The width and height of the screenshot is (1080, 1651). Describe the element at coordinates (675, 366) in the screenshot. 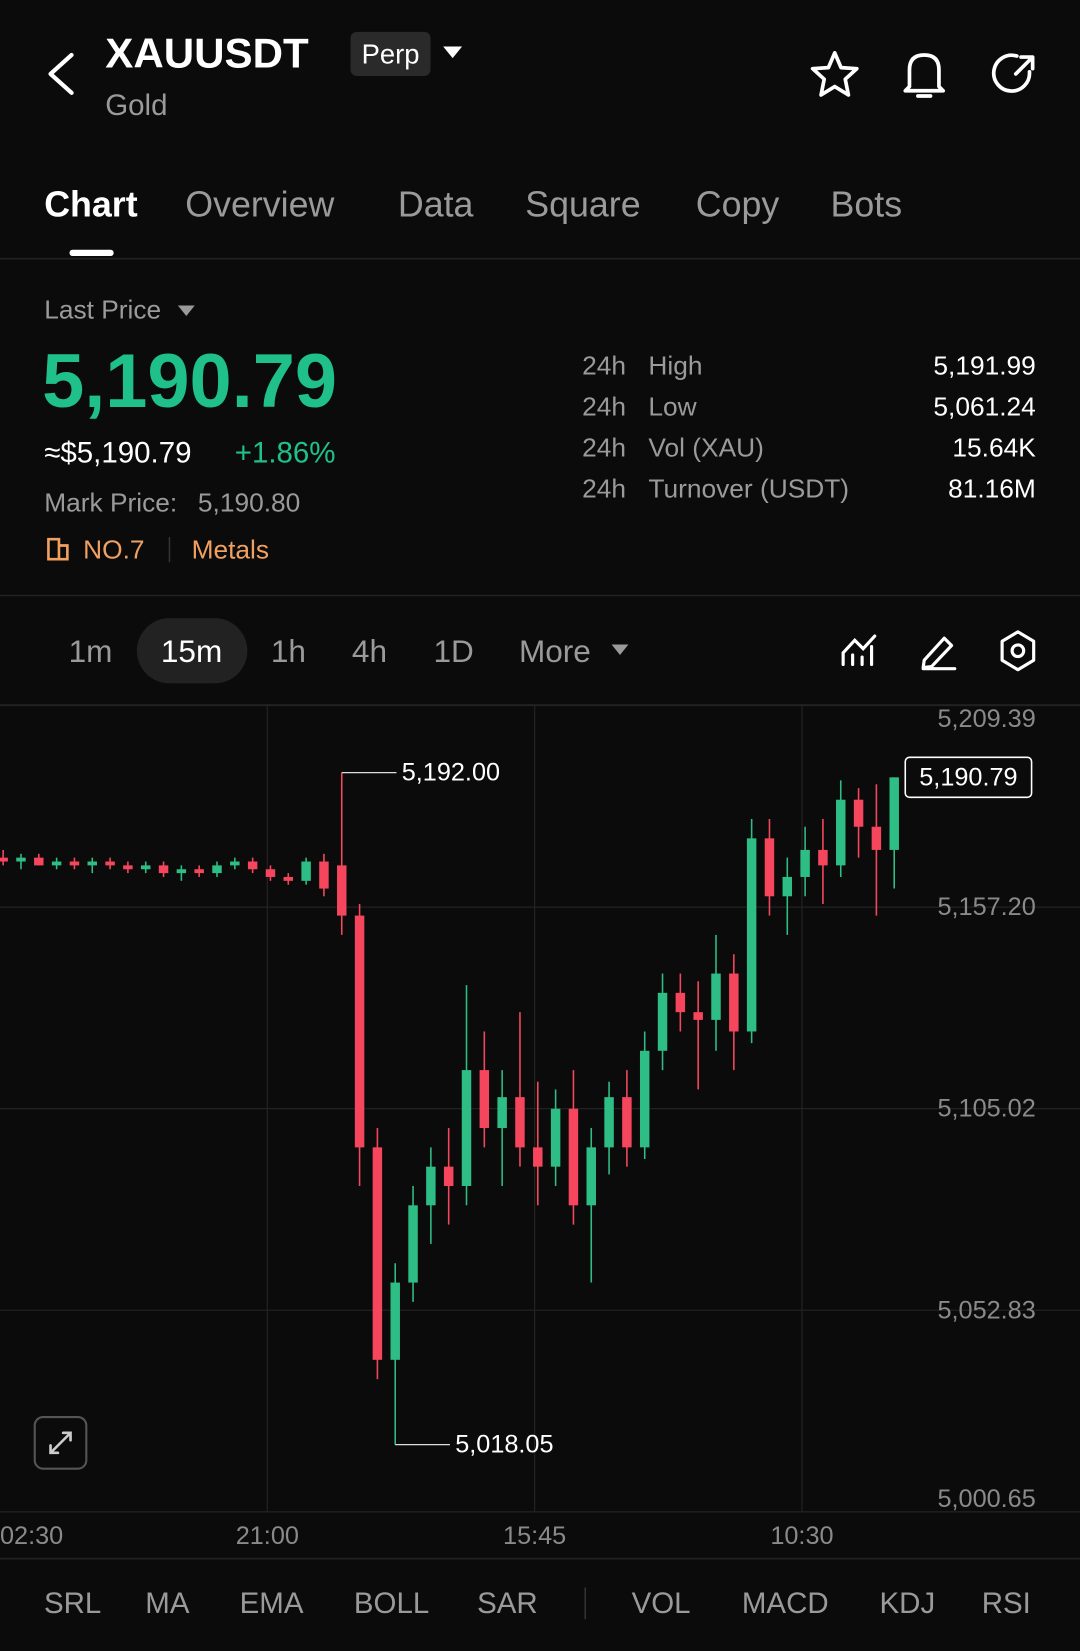

I see `stat-label: High` at that location.